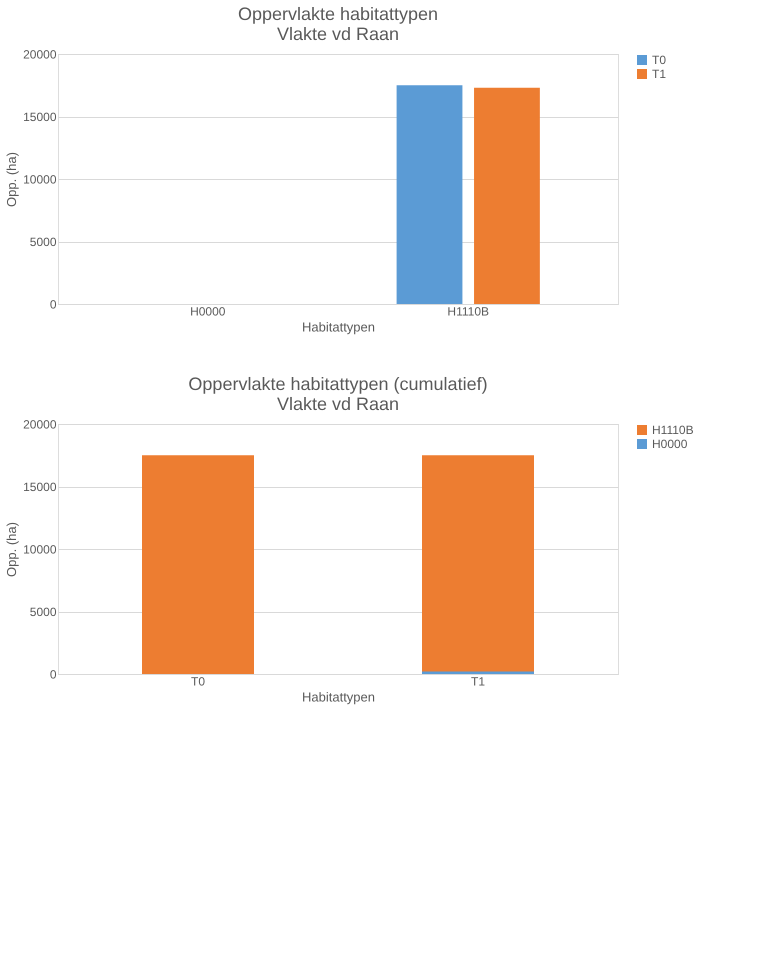 This screenshot has width=769, height=953. What do you see at coordinates (670, 444) in the screenshot?
I see `legend-label: H0000` at bounding box center [670, 444].